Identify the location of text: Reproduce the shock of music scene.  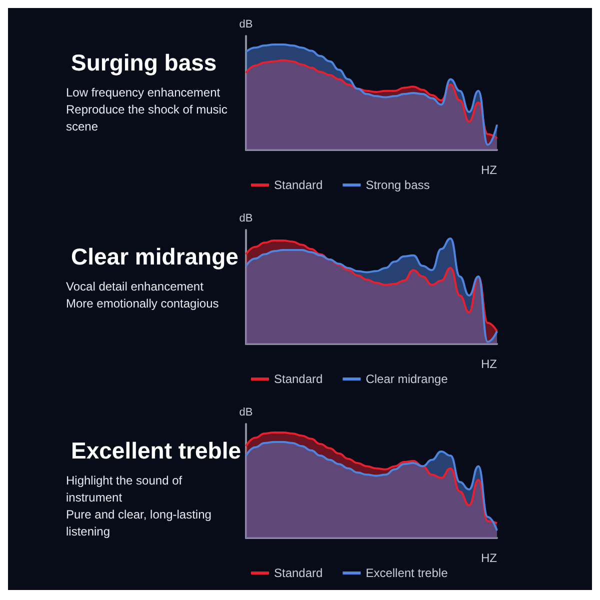
(148, 118).